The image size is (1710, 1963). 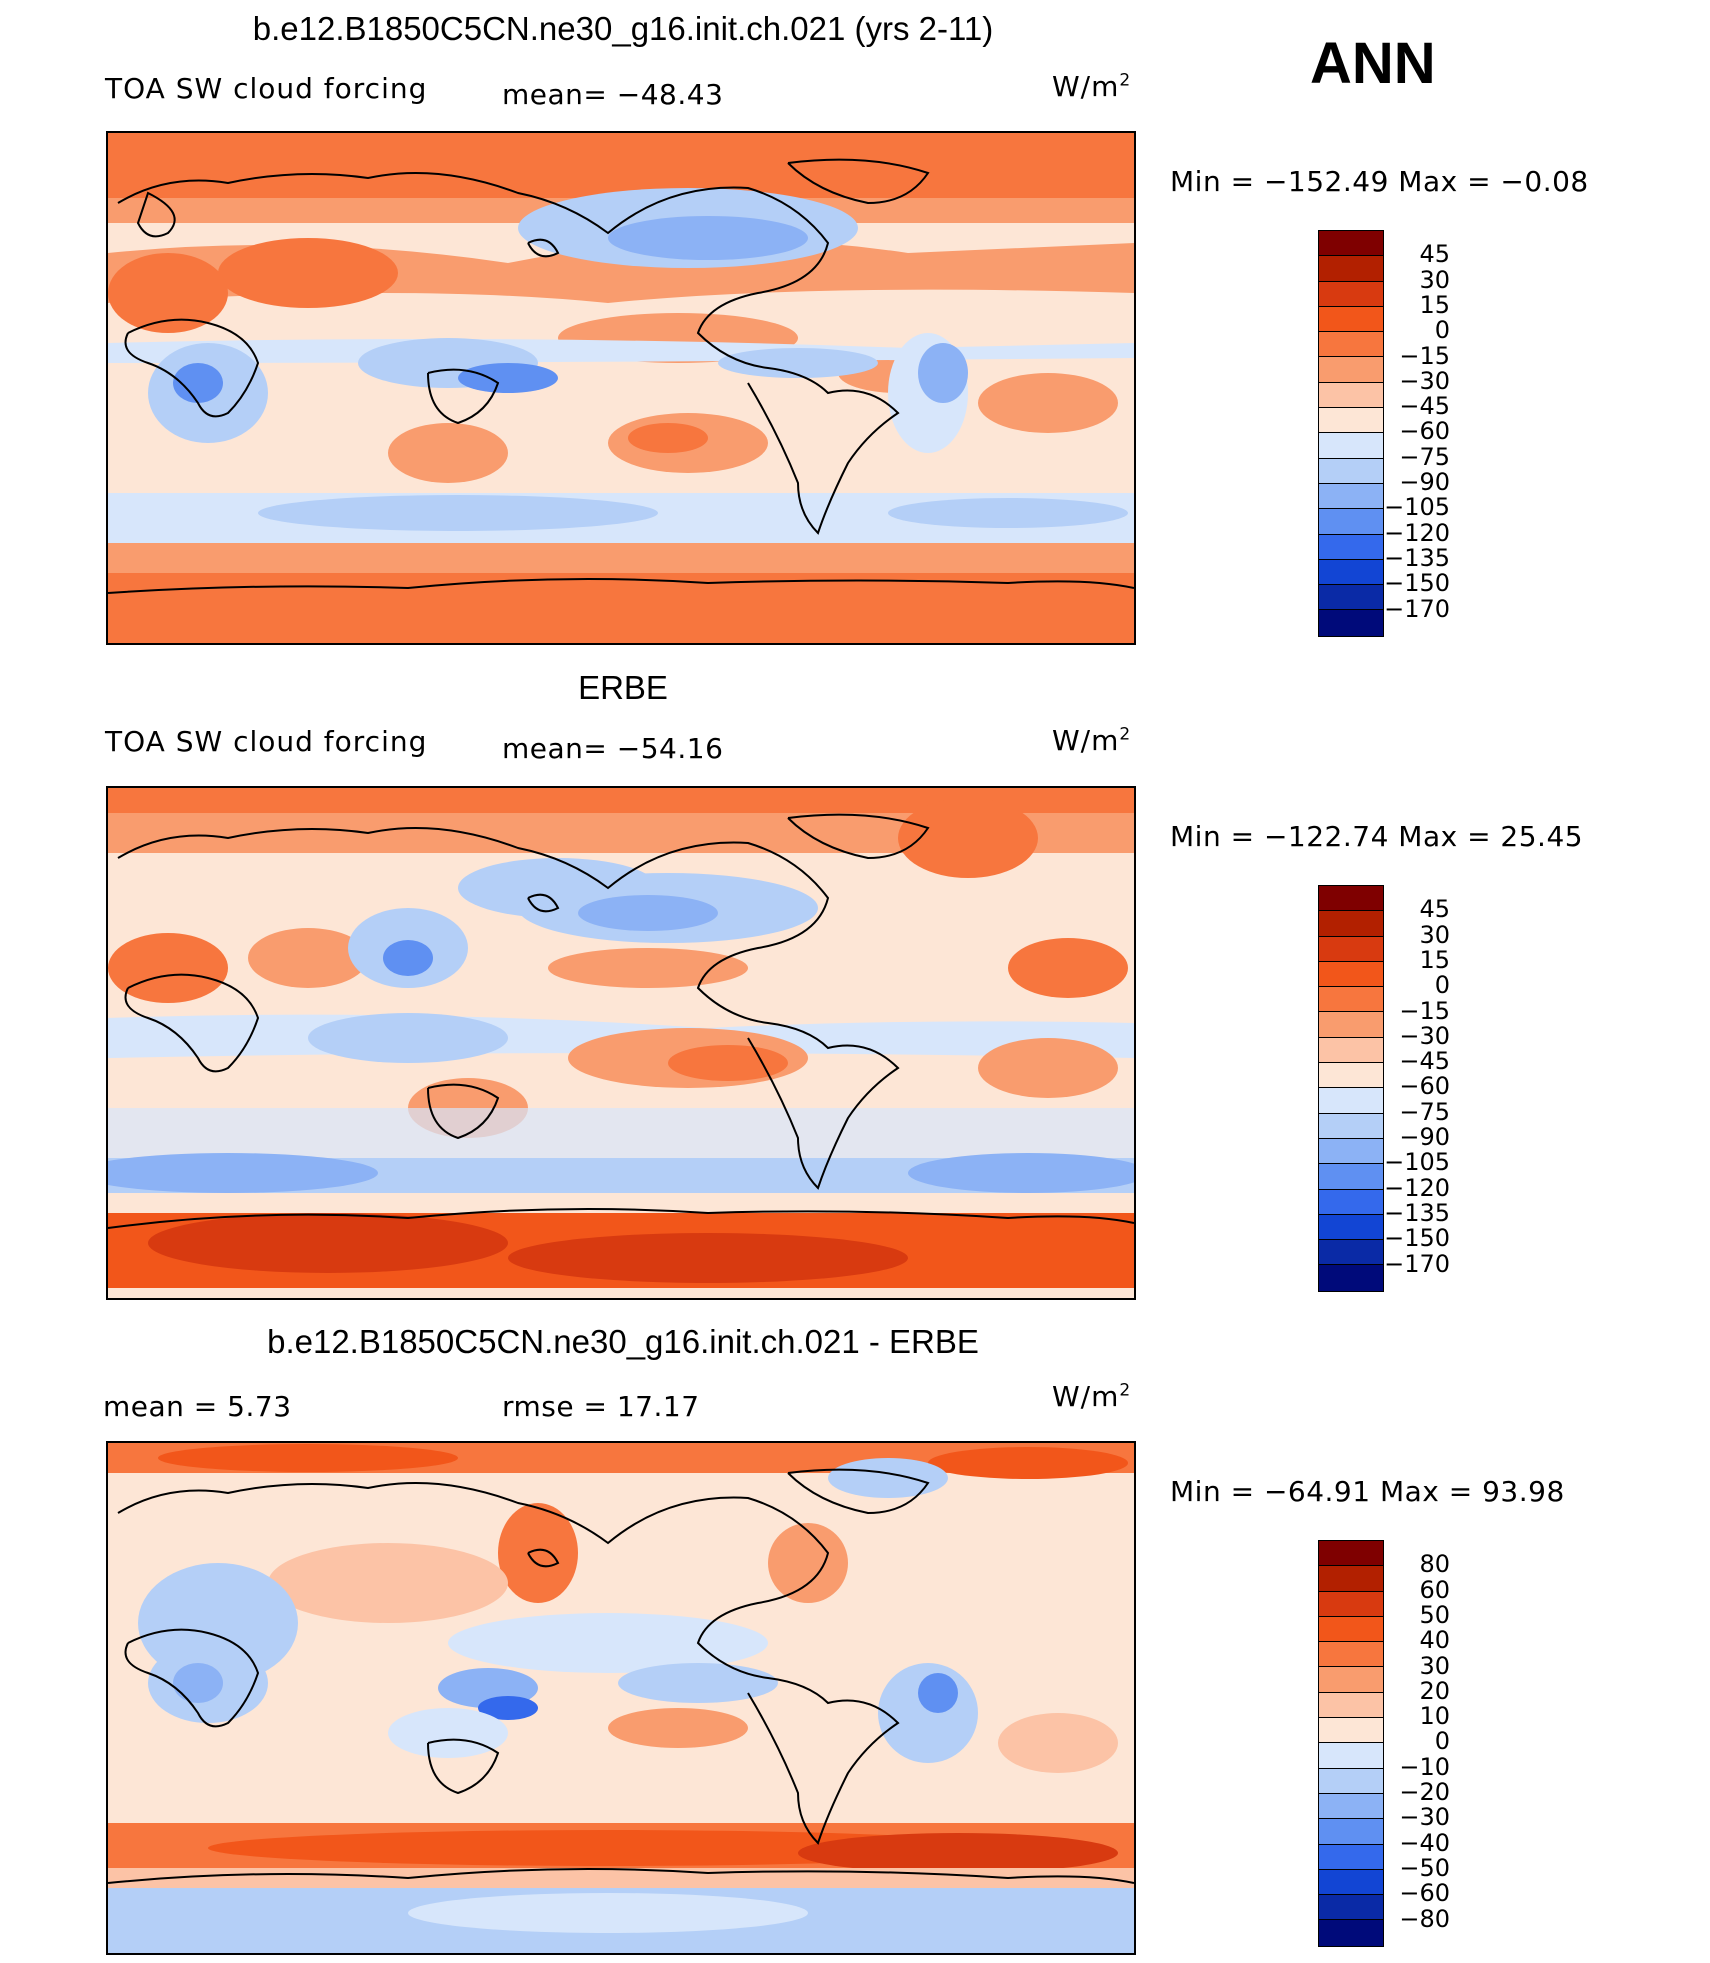 What do you see at coordinates (197, 1406) in the screenshot?
I see `panel-3-mean-label: mean = 5.73` at bounding box center [197, 1406].